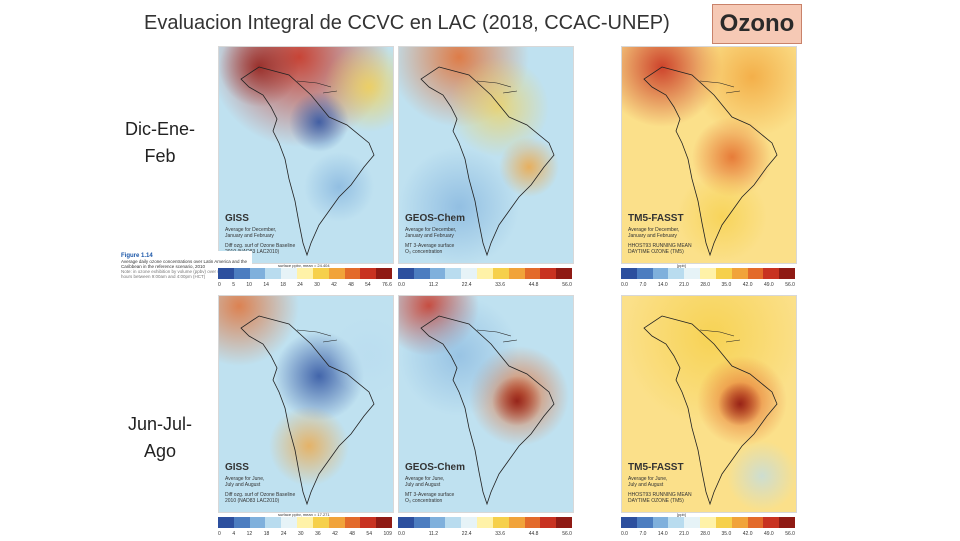 Image resolution: width=960 pixels, height=541 pixels. Describe the element at coordinates (137, 256) in the screenshot. I see `figure-number: Figure 1.14` at that location.